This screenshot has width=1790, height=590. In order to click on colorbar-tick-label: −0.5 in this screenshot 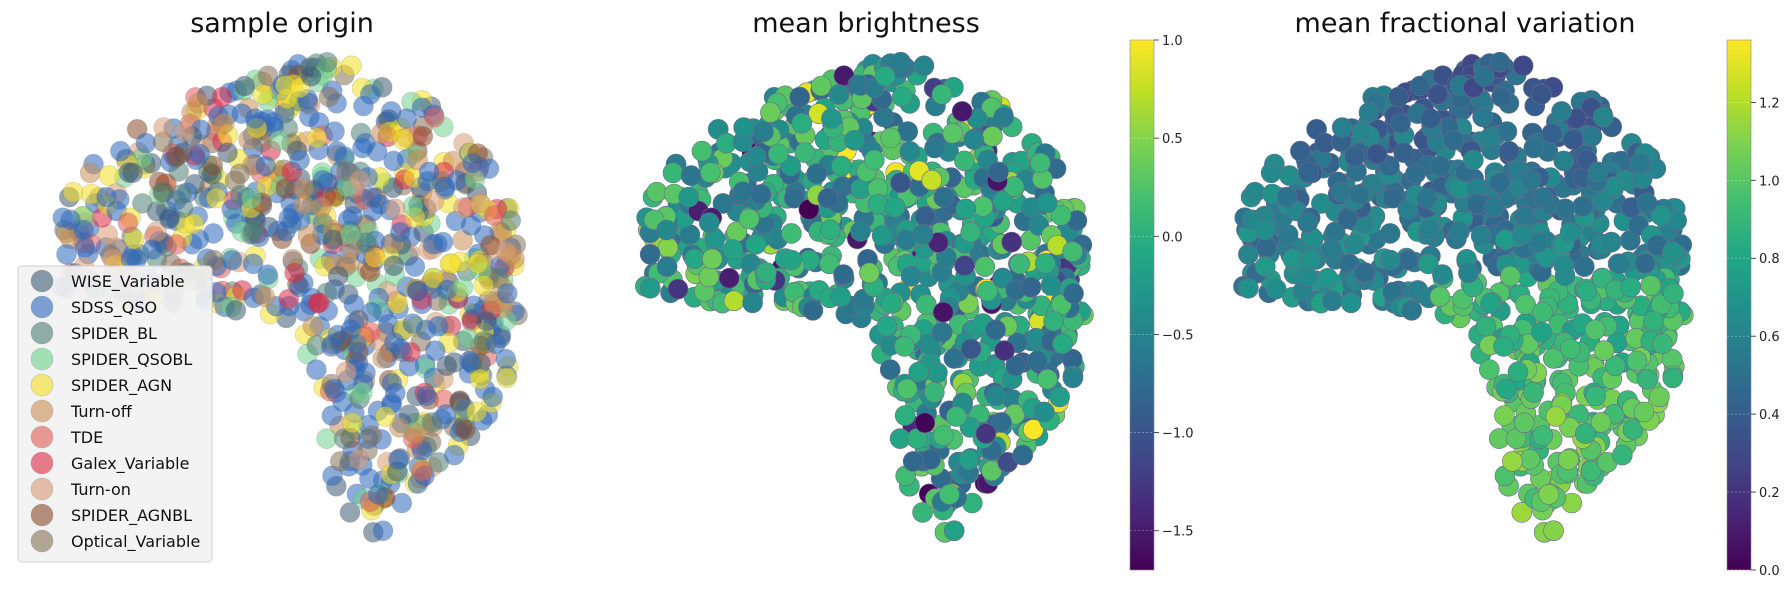, I will do `click(1178, 335)`.